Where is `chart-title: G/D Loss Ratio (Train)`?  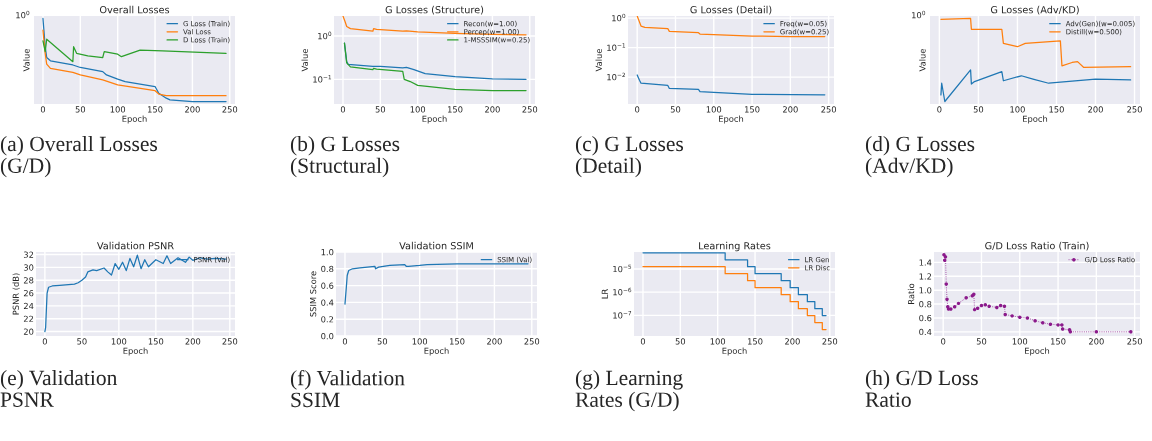
chart-title: G/D Loss Ratio (Train) is located at coordinates (1037, 246).